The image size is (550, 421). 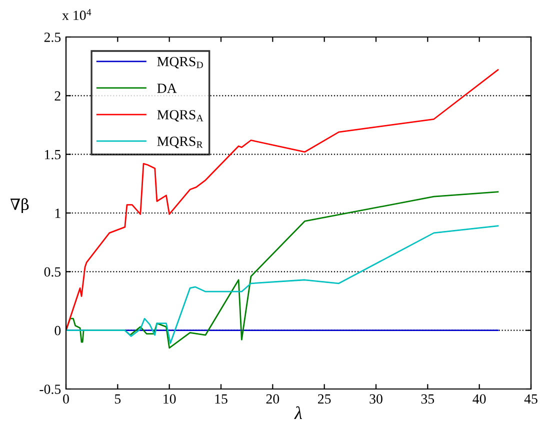 What do you see at coordinates (221, 399) in the screenshot?
I see `x-tick-label: 15` at bounding box center [221, 399].